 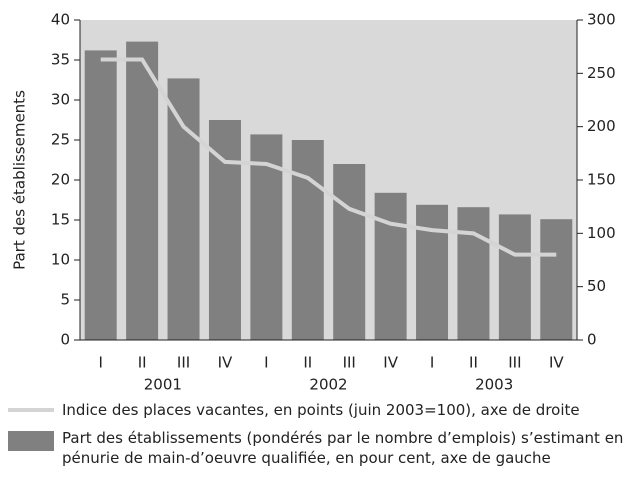 I want to click on y-tick-label: 40, so click(x=60, y=20).